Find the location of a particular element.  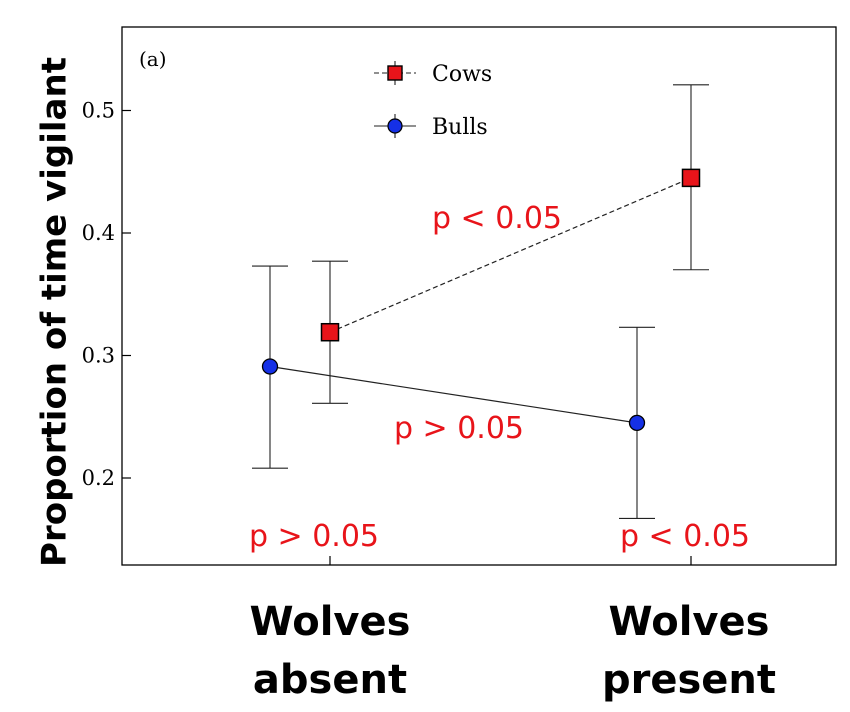

legend-label: Cows is located at coordinates (462, 74).